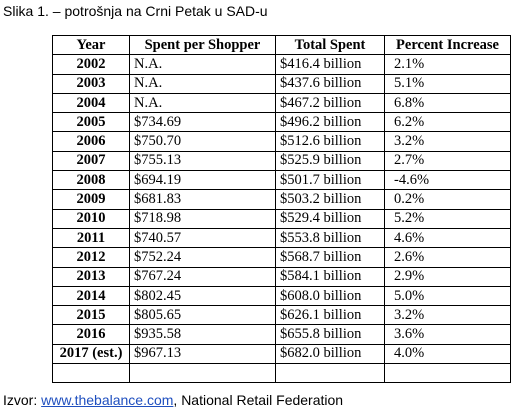 The image size is (528, 416). I want to click on cell-percent-increase: 5.2%, so click(447, 218).